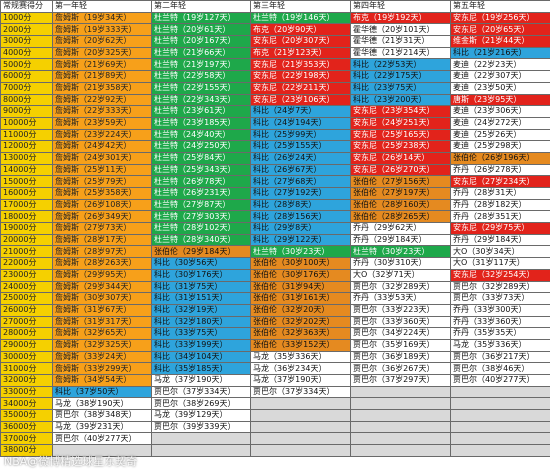 The height and width of the screenshot is (471, 550). I want to click on player-cell: 张伯伦（31岁161天）, so click(300, 298).